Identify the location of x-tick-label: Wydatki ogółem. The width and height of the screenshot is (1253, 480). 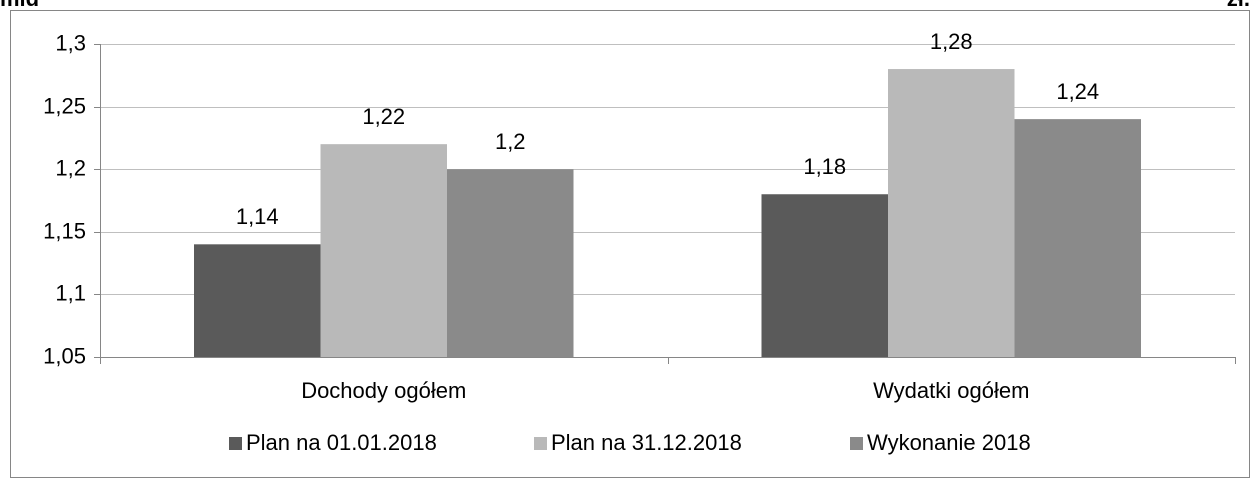
(951, 390).